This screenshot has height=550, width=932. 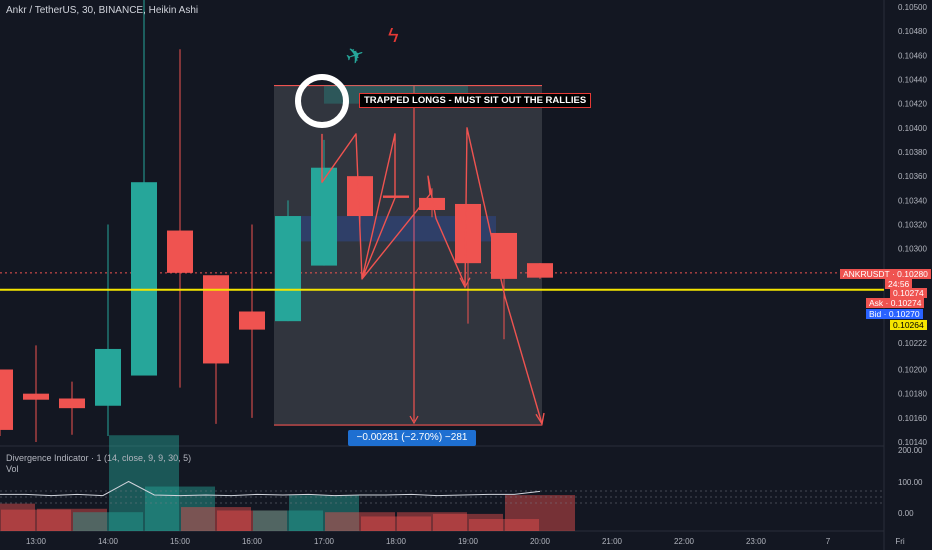 What do you see at coordinates (324, 541) in the screenshot?
I see `time-tick: 17:00` at bounding box center [324, 541].